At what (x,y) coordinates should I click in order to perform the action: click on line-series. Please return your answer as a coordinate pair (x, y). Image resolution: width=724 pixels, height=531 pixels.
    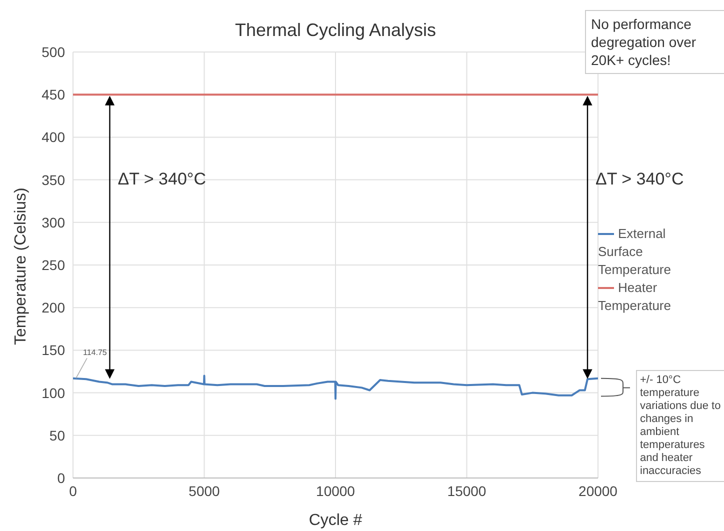
    Looking at the image, I should click on (335, 387).